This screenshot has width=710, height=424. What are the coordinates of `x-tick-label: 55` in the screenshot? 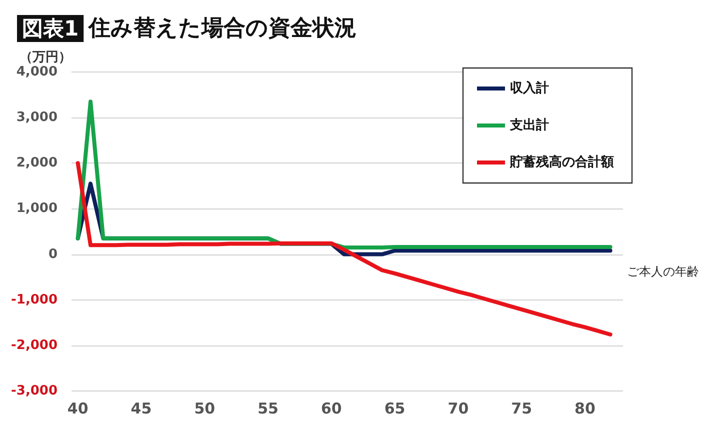 It's located at (268, 409).